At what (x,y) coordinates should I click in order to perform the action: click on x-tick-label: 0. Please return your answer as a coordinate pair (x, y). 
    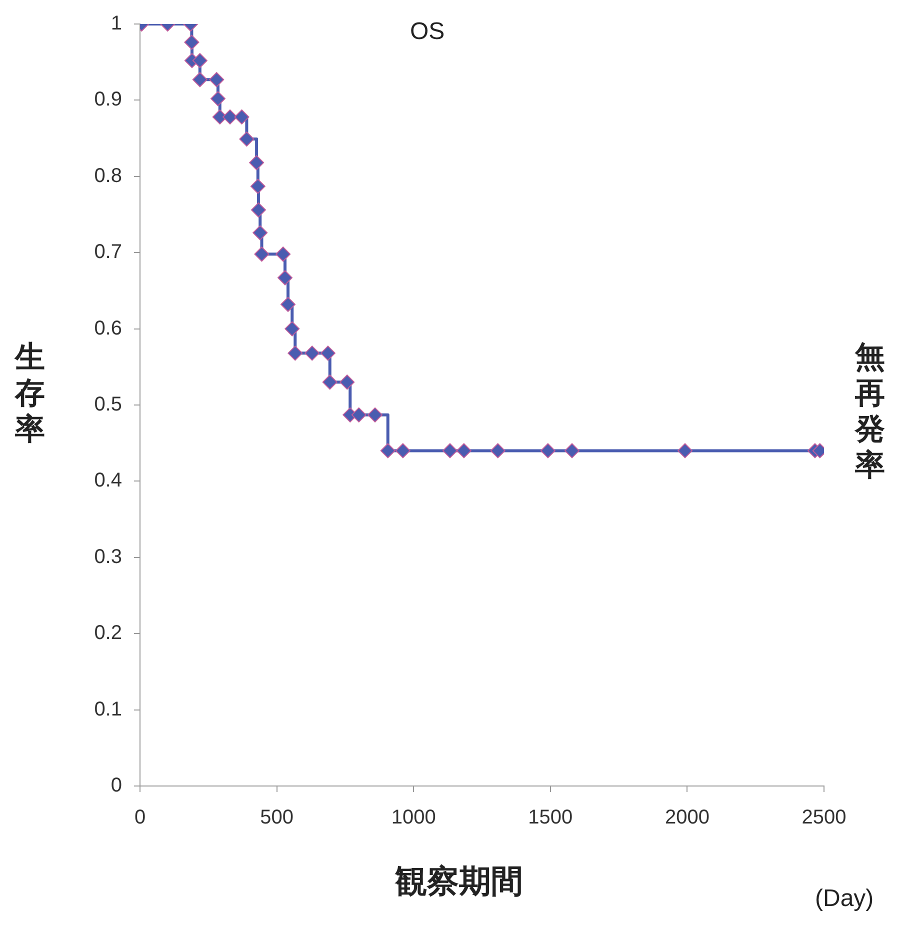
    Looking at the image, I should click on (140, 817).